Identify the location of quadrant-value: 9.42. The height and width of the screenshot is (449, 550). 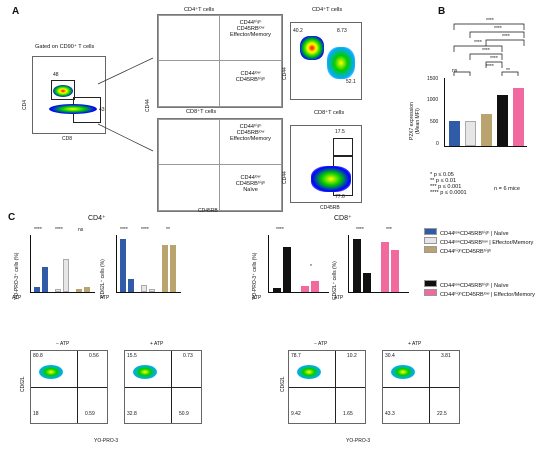
(296, 414).